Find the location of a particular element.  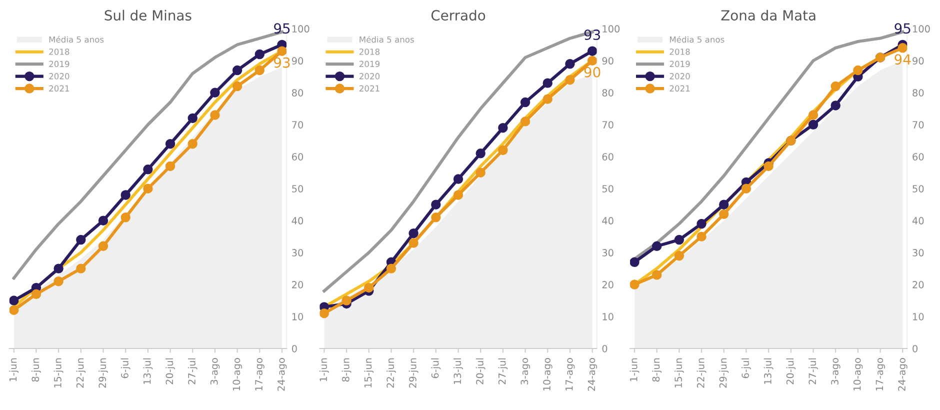

x-tick-label: 3-ago is located at coordinates (835, 371).